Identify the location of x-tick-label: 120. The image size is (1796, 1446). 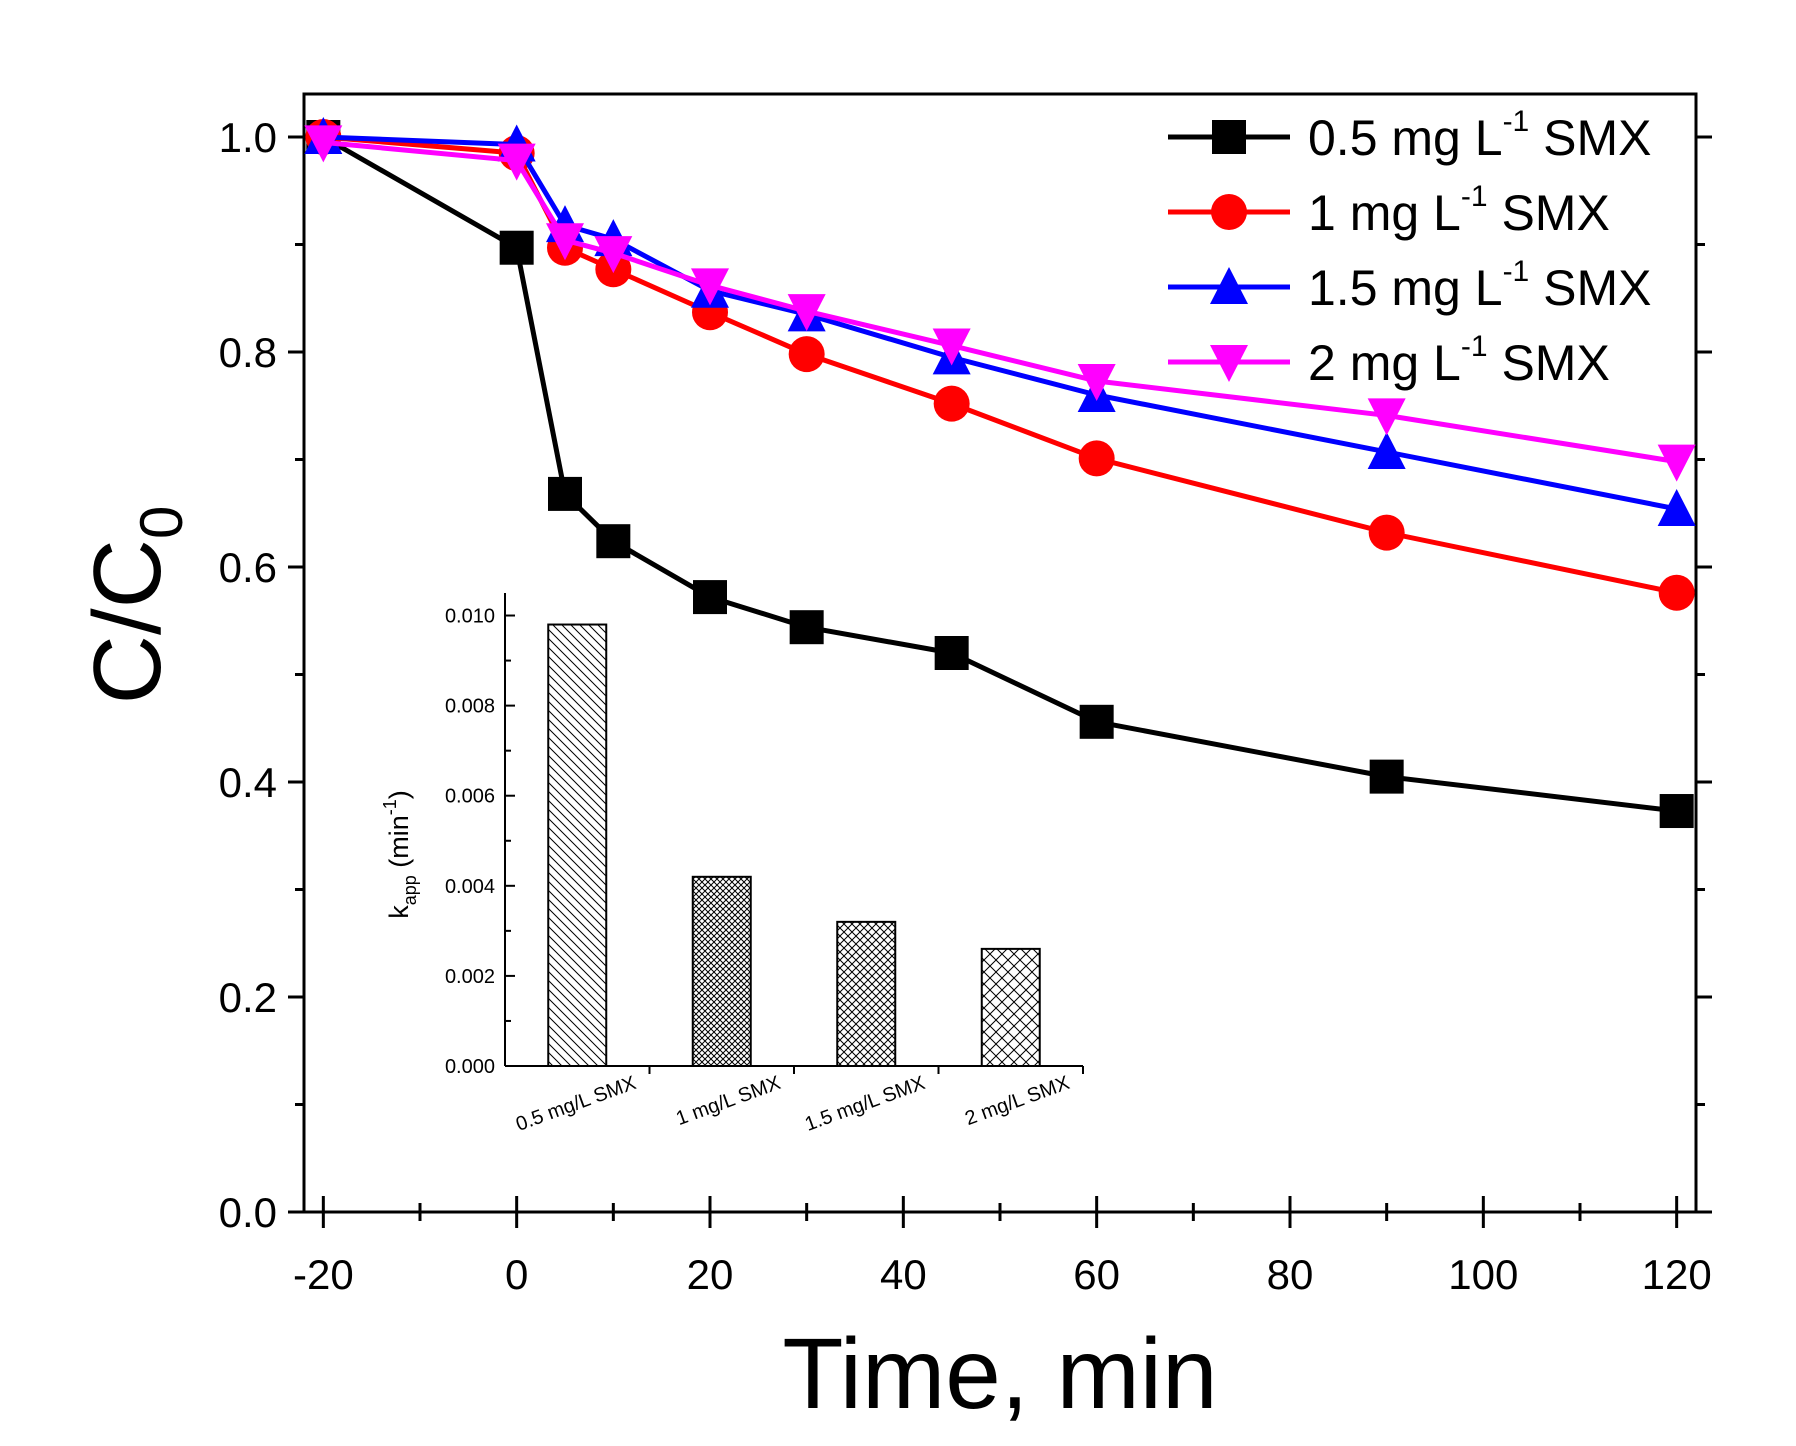
(1677, 1274).